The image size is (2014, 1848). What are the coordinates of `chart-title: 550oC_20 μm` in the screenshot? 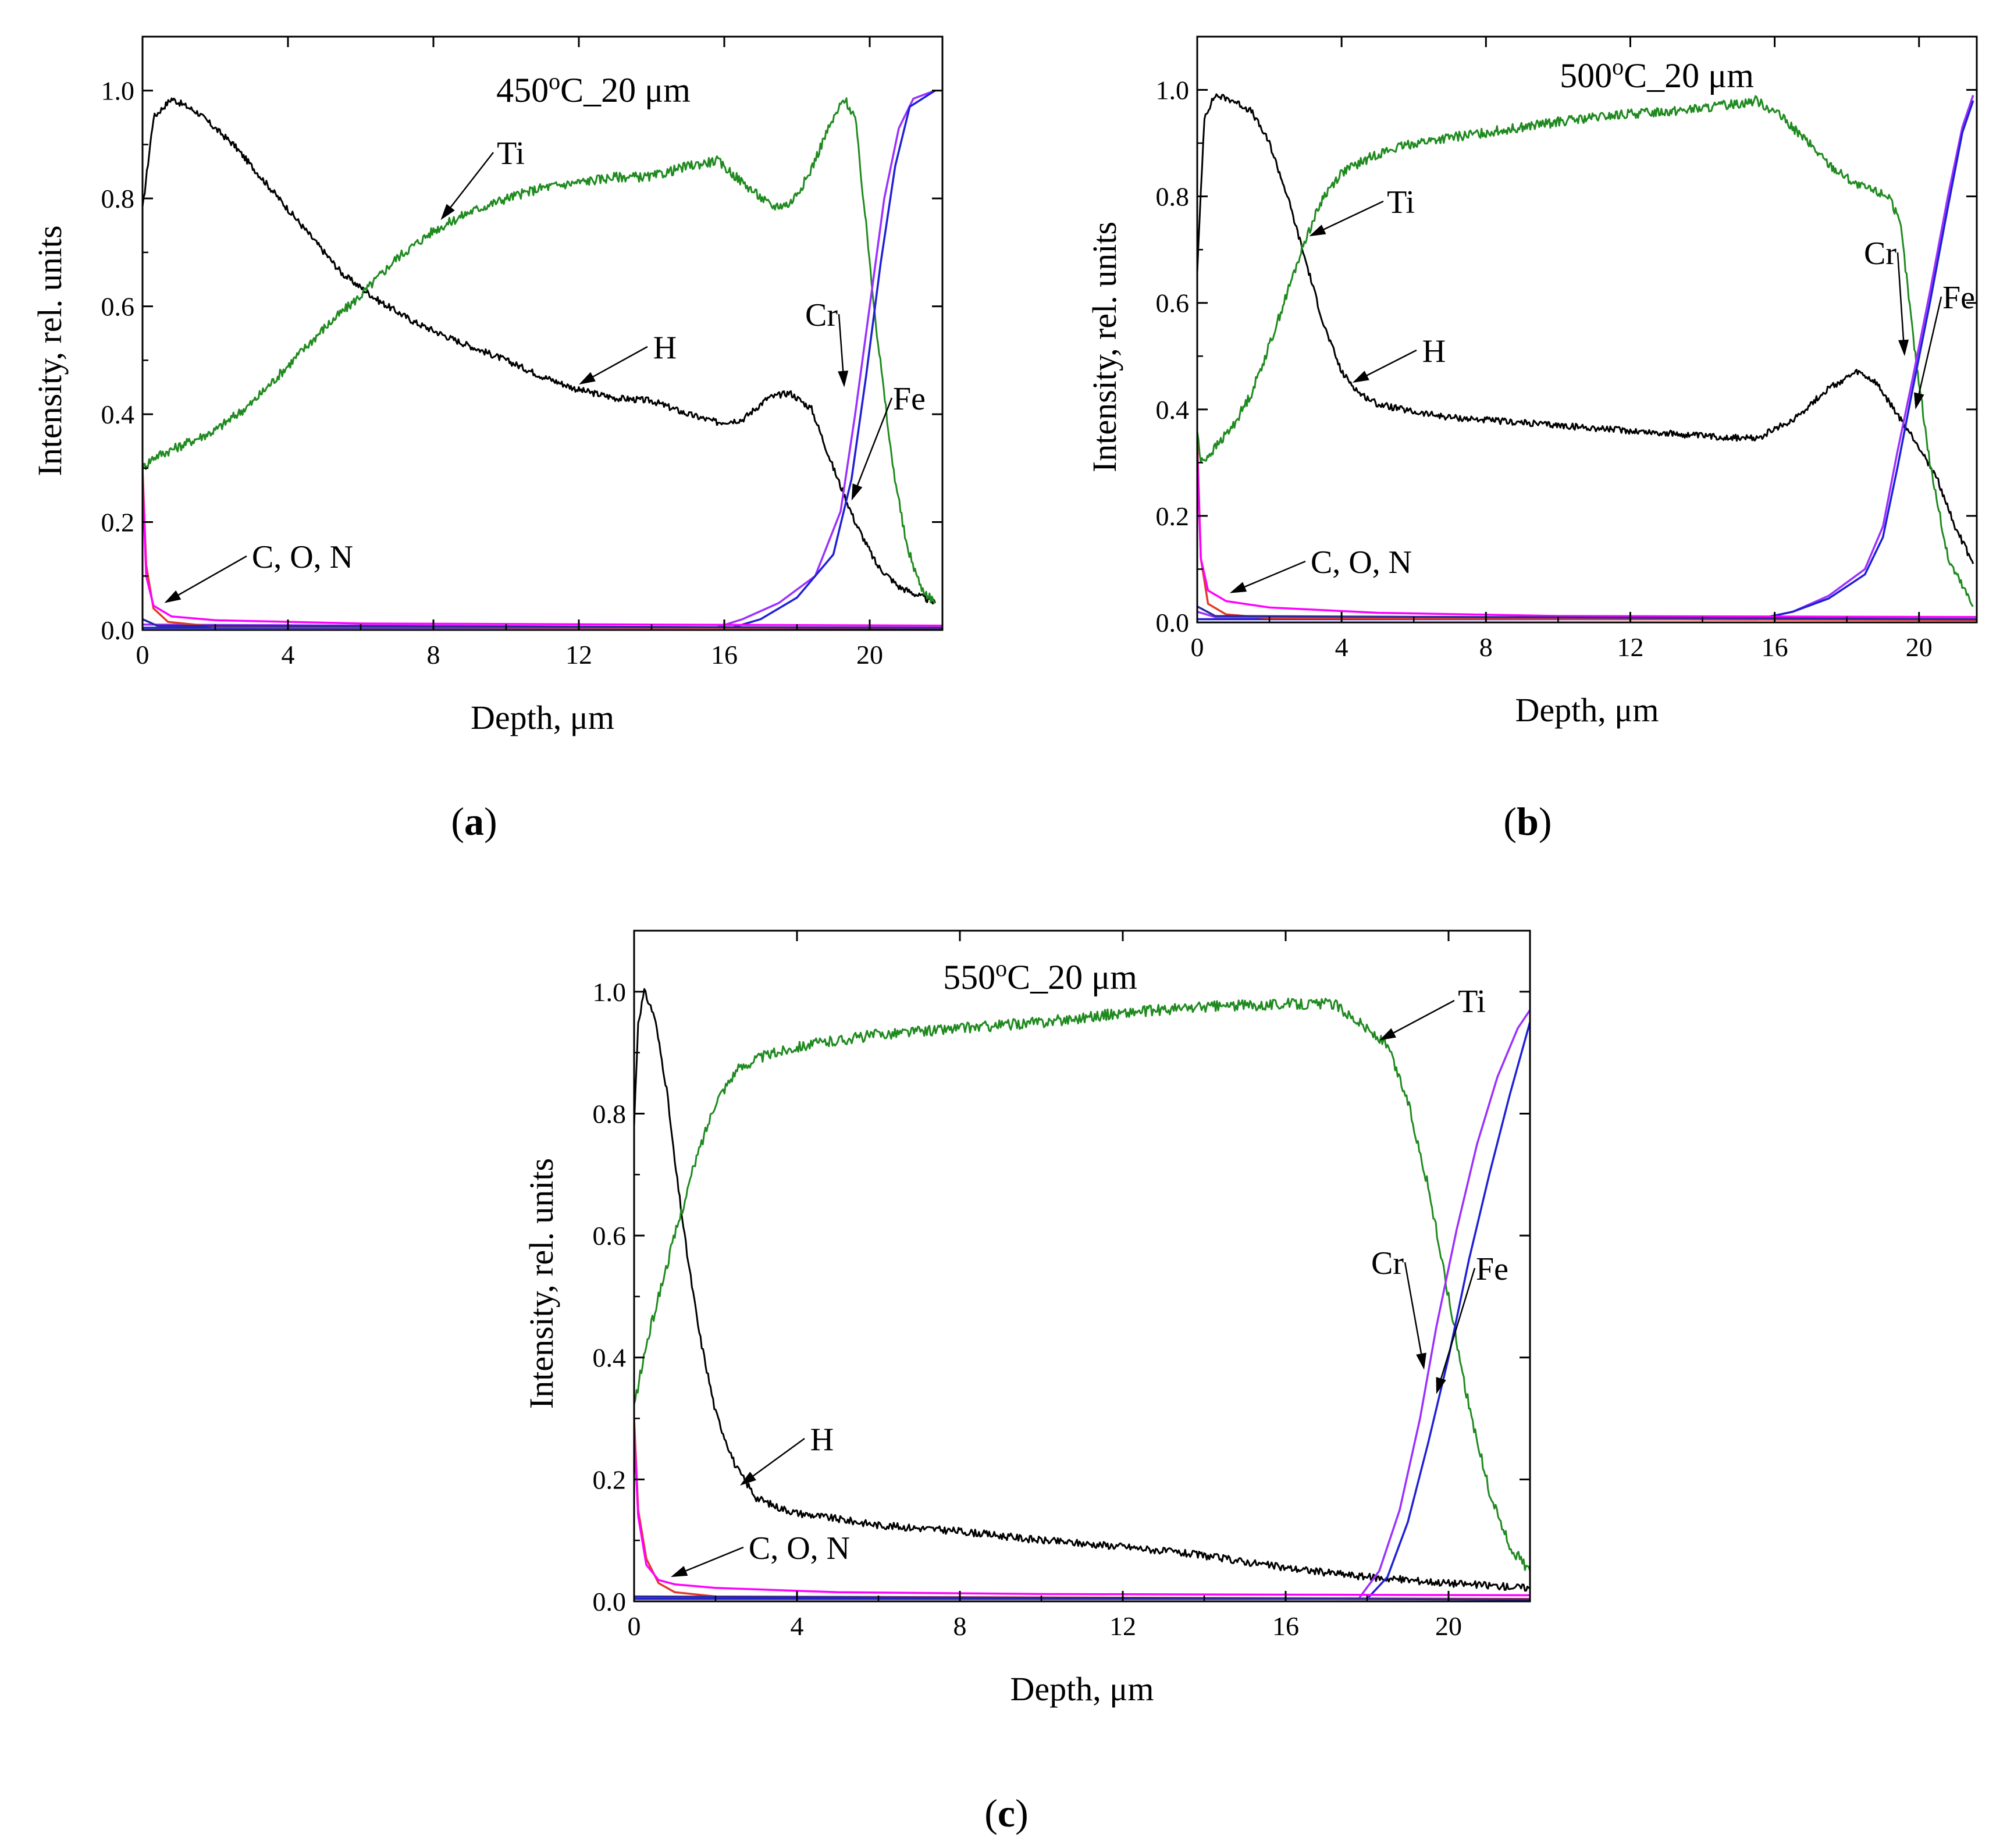 It's located at (1040, 975).